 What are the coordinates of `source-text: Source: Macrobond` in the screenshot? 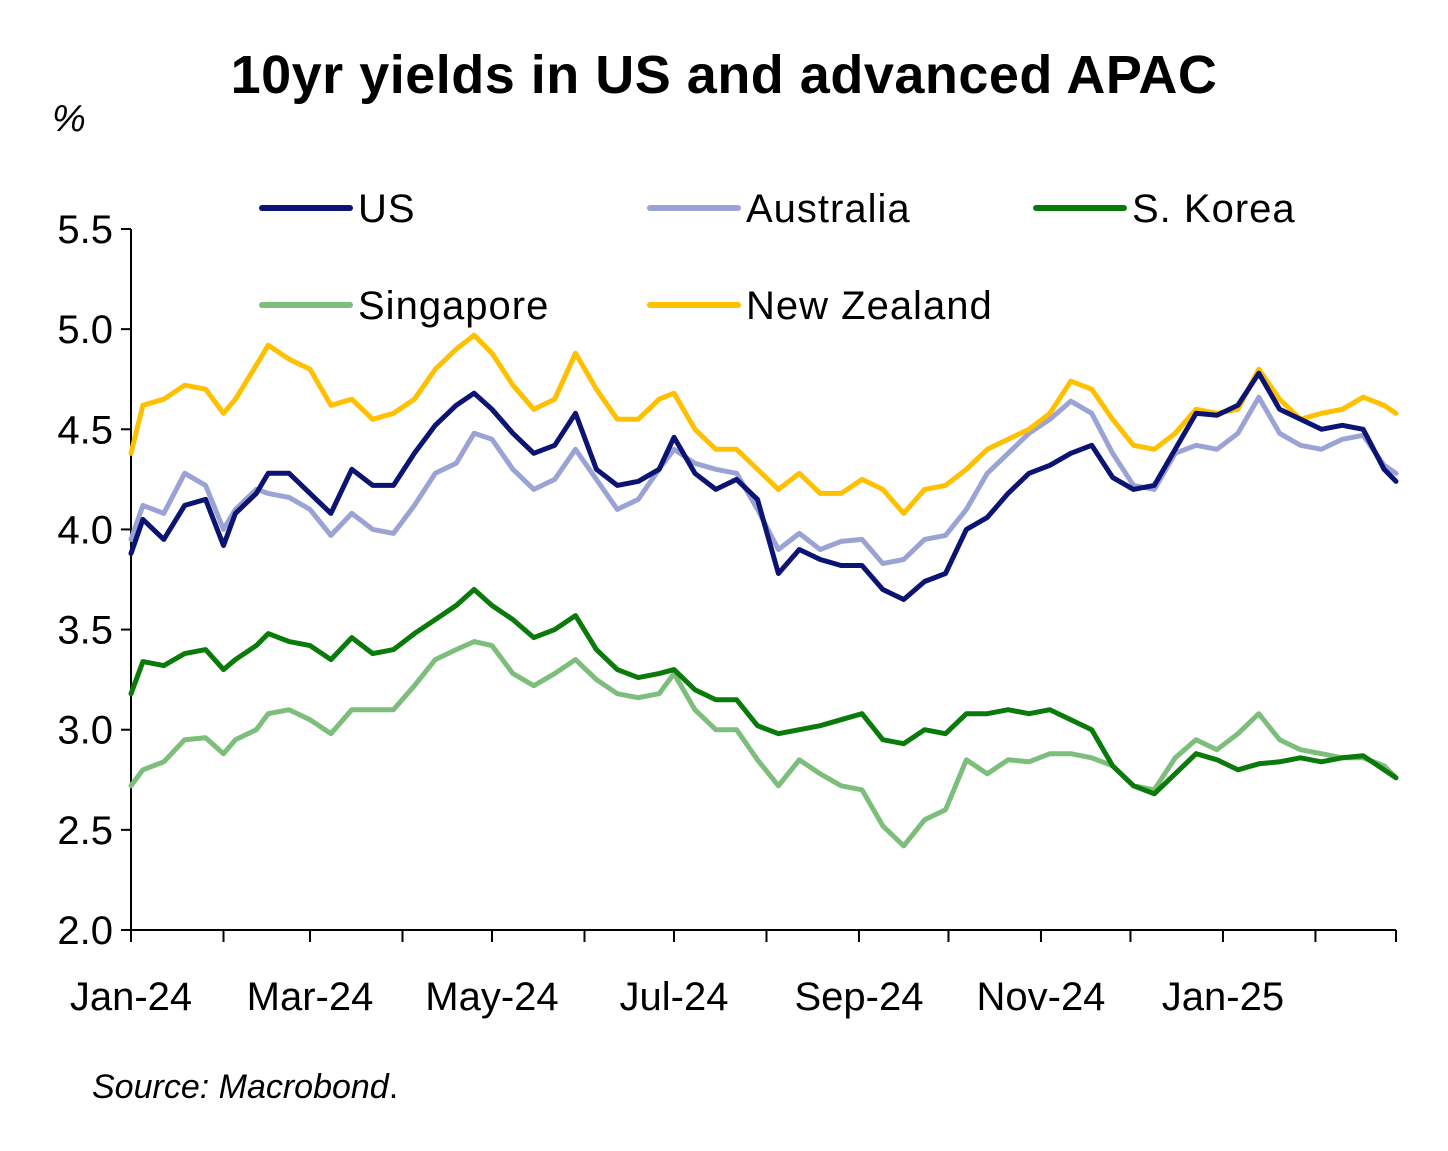 It's located at (240, 1087).